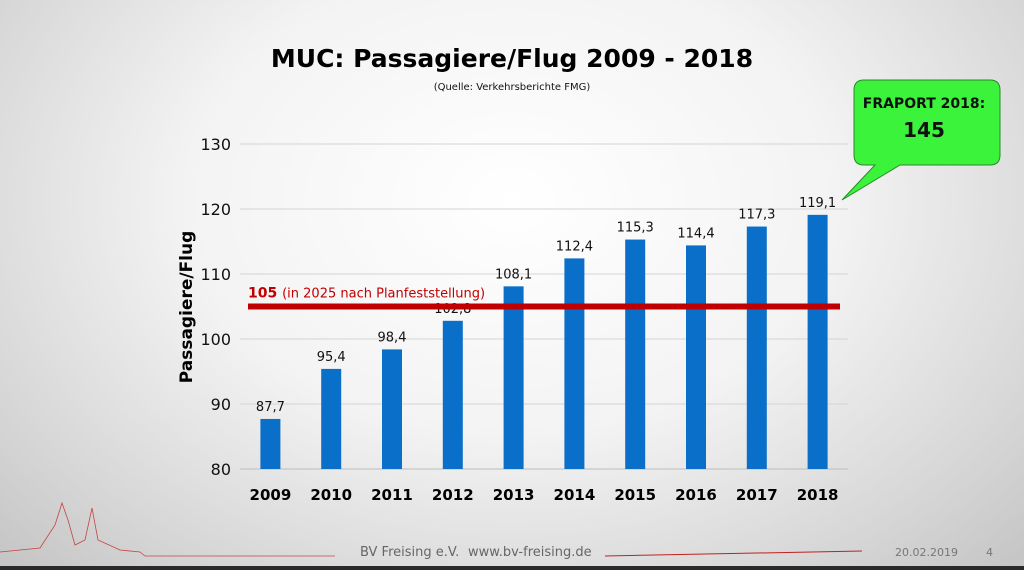 The width and height of the screenshot is (1024, 570). What do you see at coordinates (265, 294) in the screenshot?
I see `reference-line-value: 105` at bounding box center [265, 294].